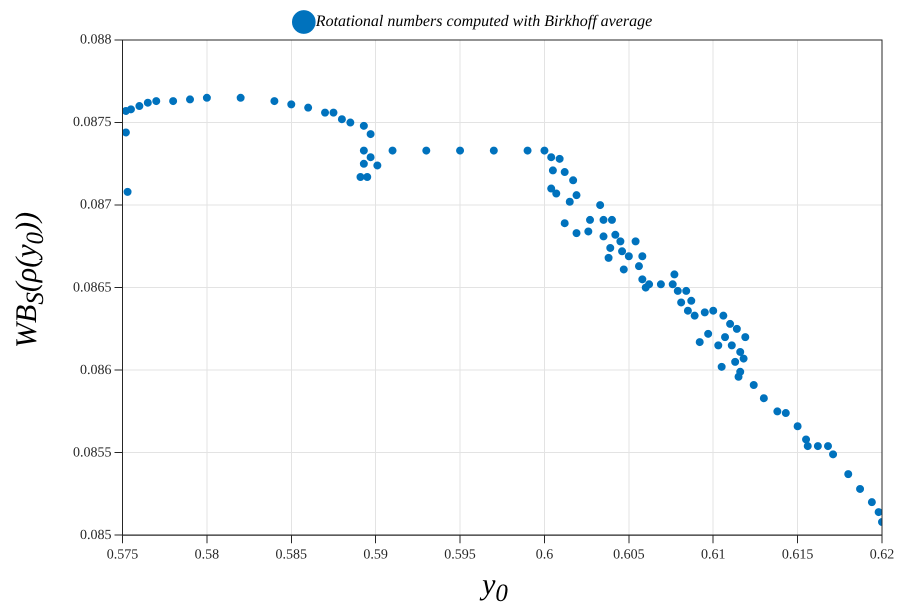 This screenshot has height=606, width=900. What do you see at coordinates (495, 587) in the screenshot?
I see `x-axis-title: y$_{0}$` at bounding box center [495, 587].